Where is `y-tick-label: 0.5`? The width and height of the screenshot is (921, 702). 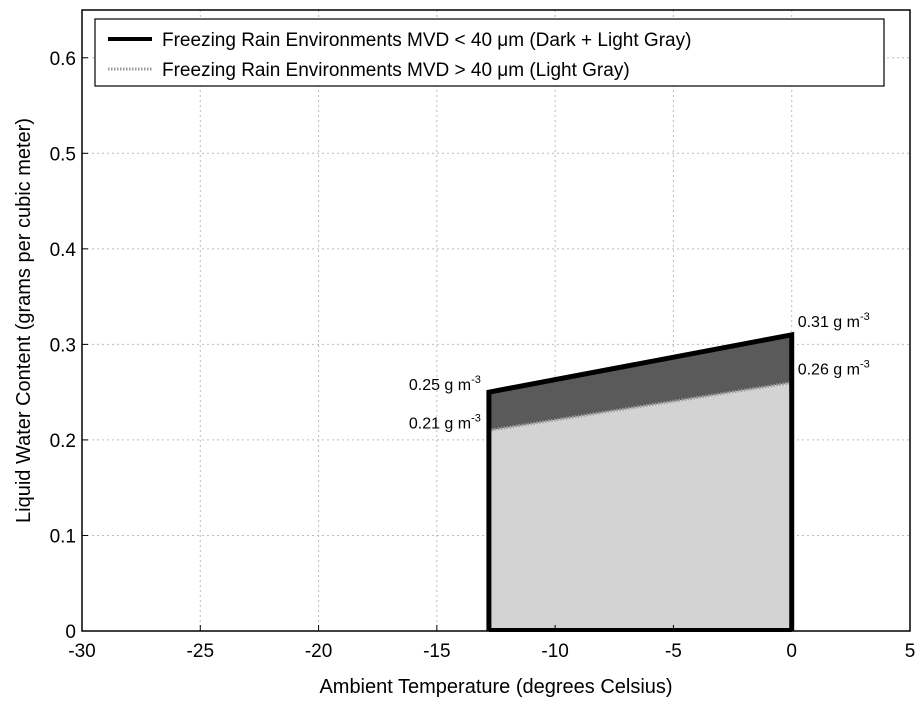 y-tick-label: 0.5 is located at coordinates (63, 154).